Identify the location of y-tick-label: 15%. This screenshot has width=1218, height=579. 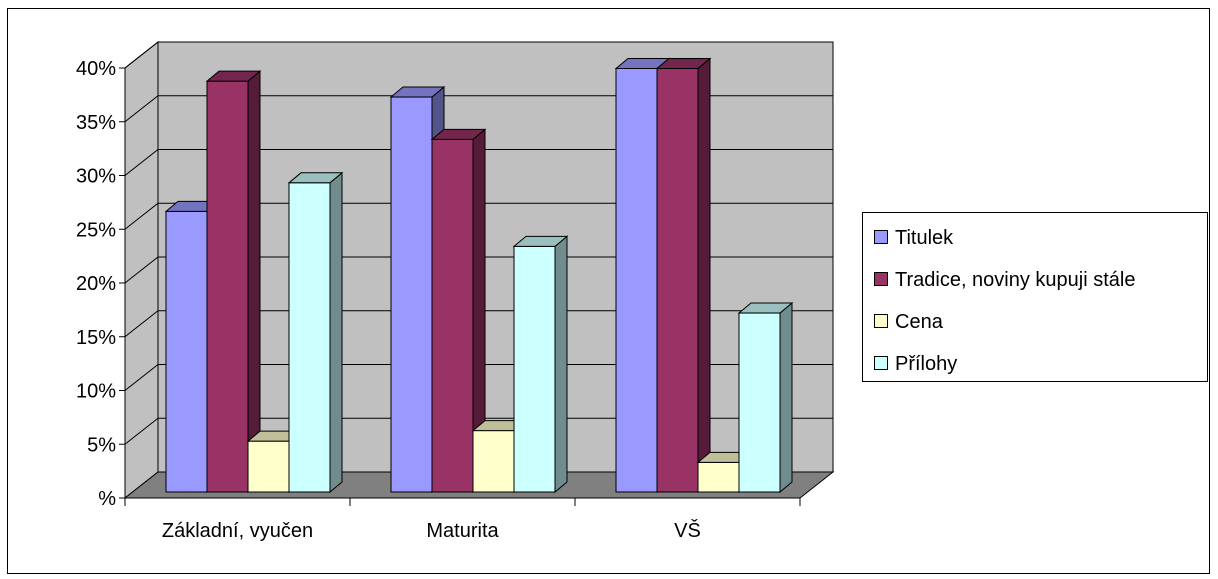
(96, 338).